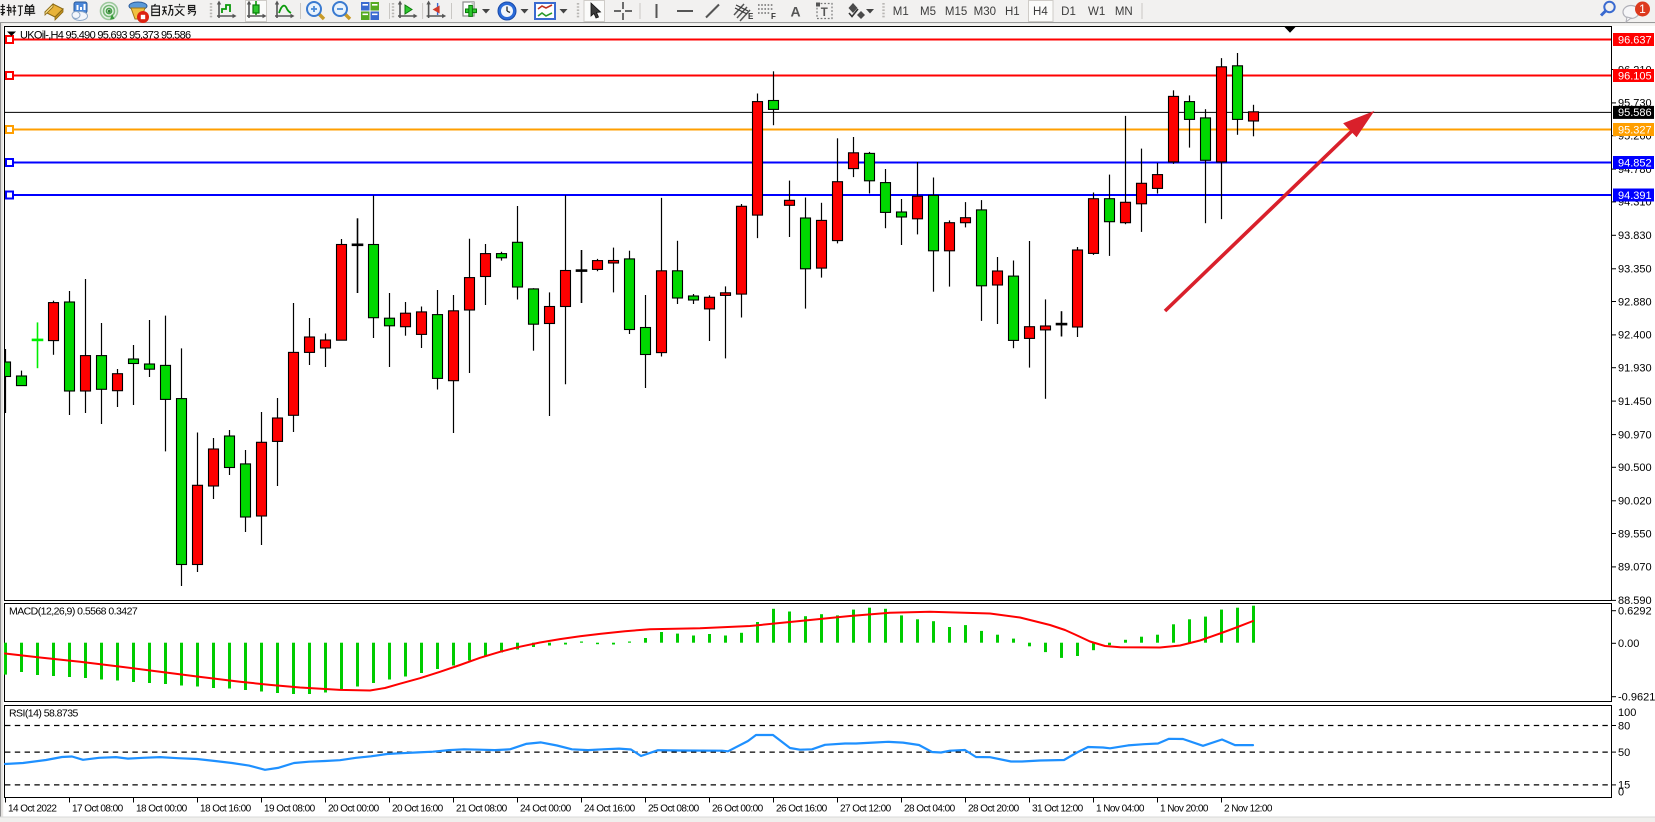 This screenshot has height=822, width=1655. What do you see at coordinates (1635, 76) in the screenshot?
I see `svg-text: 96.105` at bounding box center [1635, 76].